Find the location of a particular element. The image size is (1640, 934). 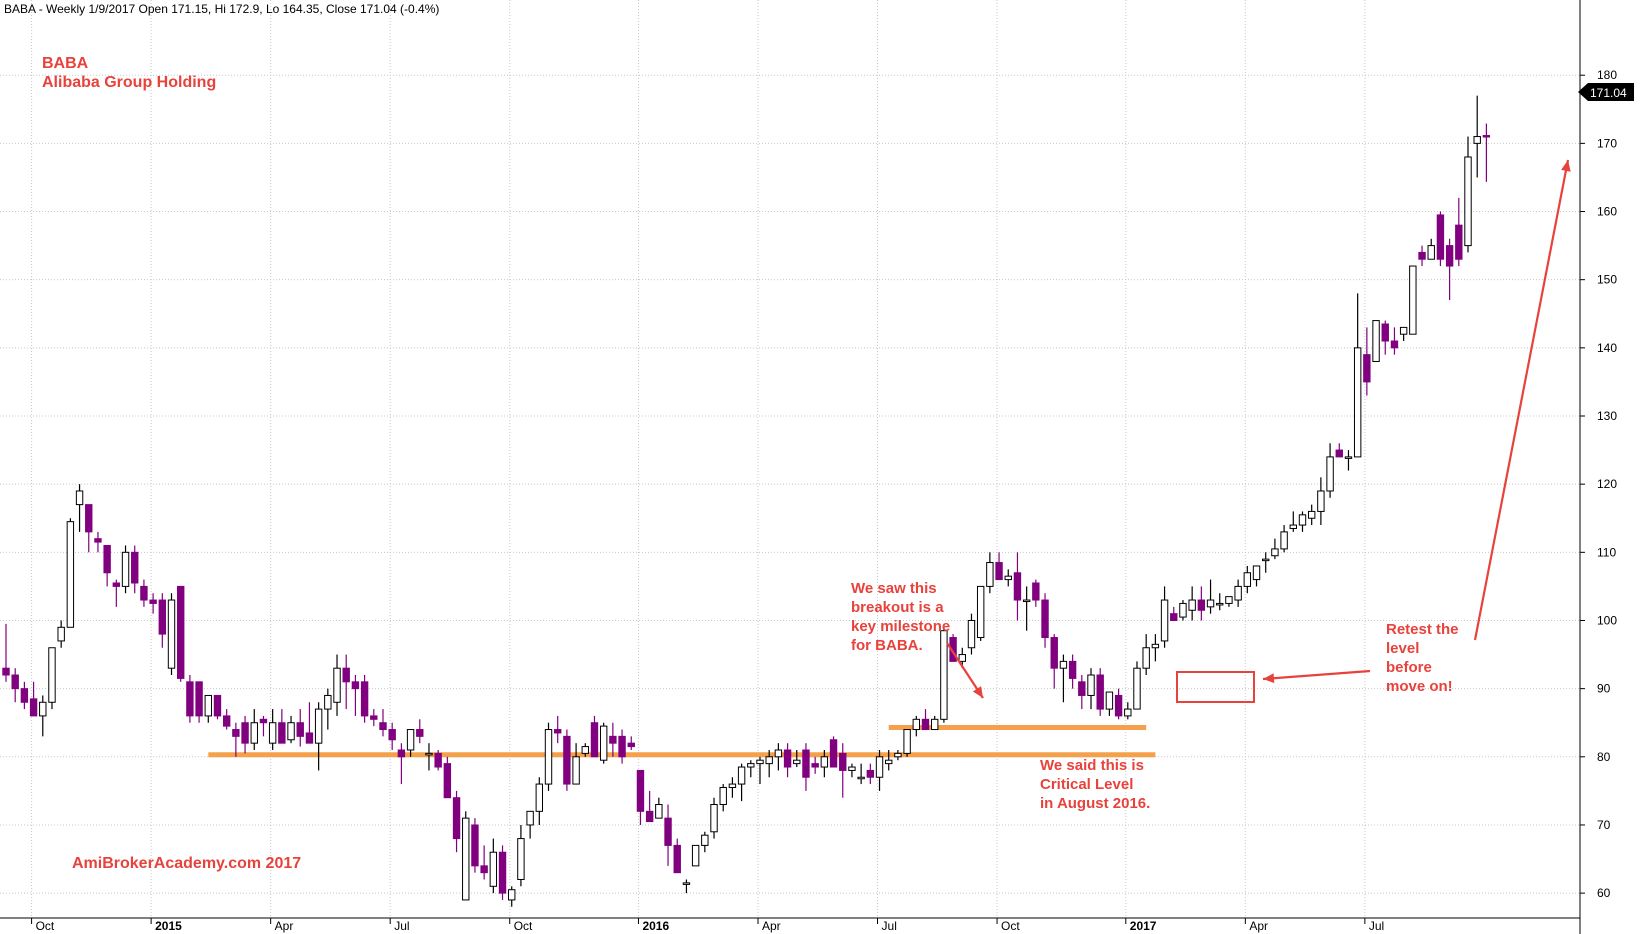

annotation-breakout-line: breakout is a is located at coordinates (897, 607).